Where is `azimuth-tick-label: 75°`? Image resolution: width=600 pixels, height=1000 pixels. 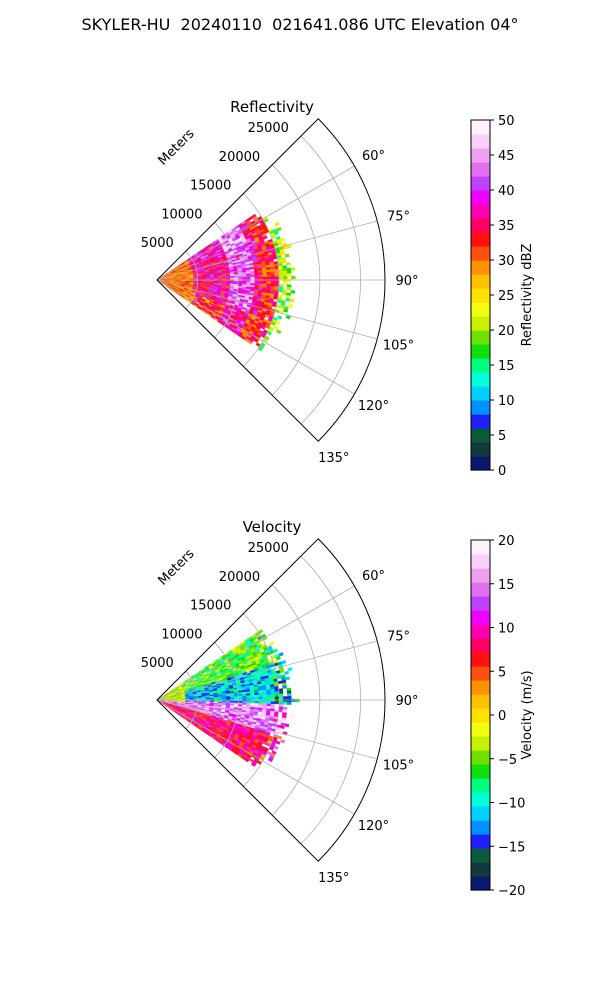 azimuth-tick-label: 75° is located at coordinates (398, 216).